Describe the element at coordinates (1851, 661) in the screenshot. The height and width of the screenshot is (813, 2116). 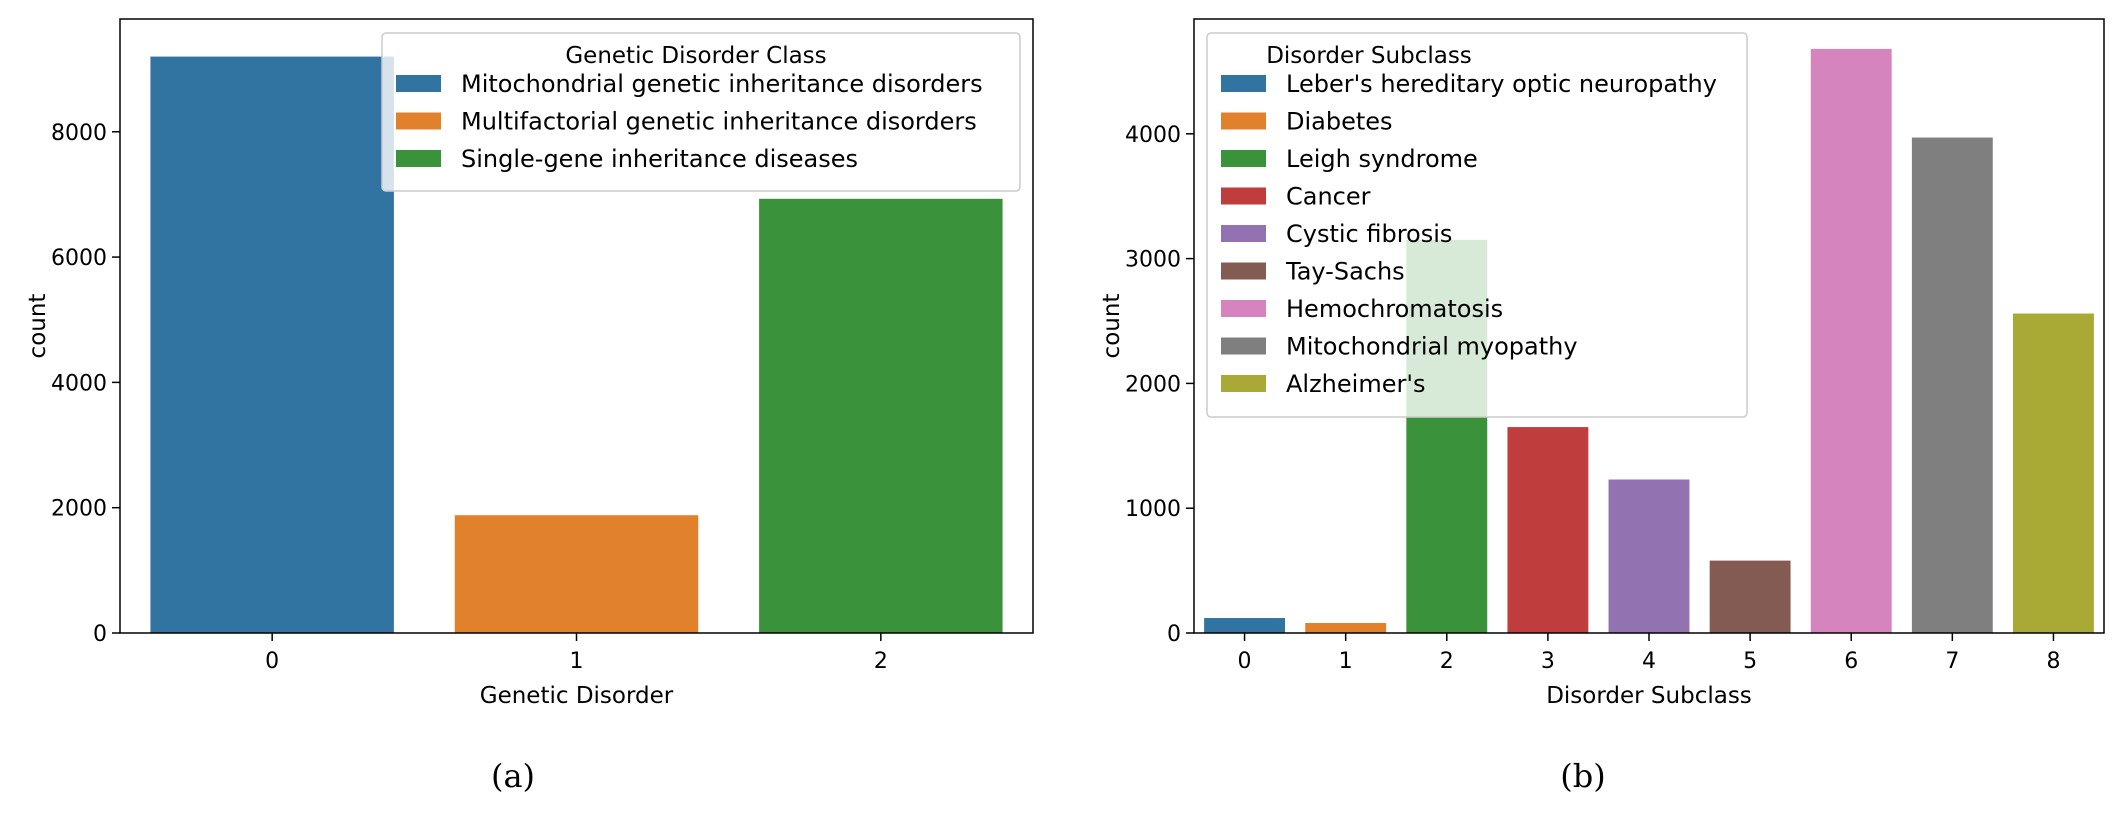
I see `x-tick-label: 6` at that location.